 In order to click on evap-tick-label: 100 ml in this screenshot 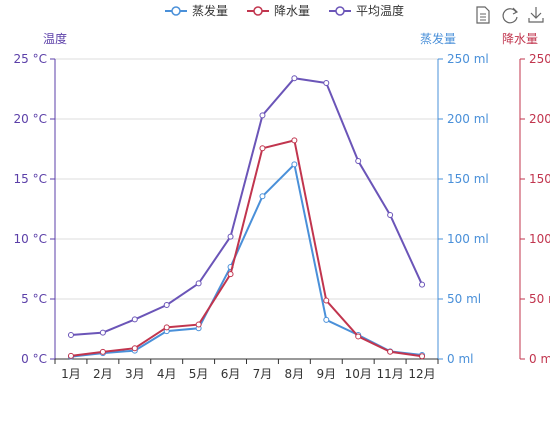, I will do `click(468, 239)`.